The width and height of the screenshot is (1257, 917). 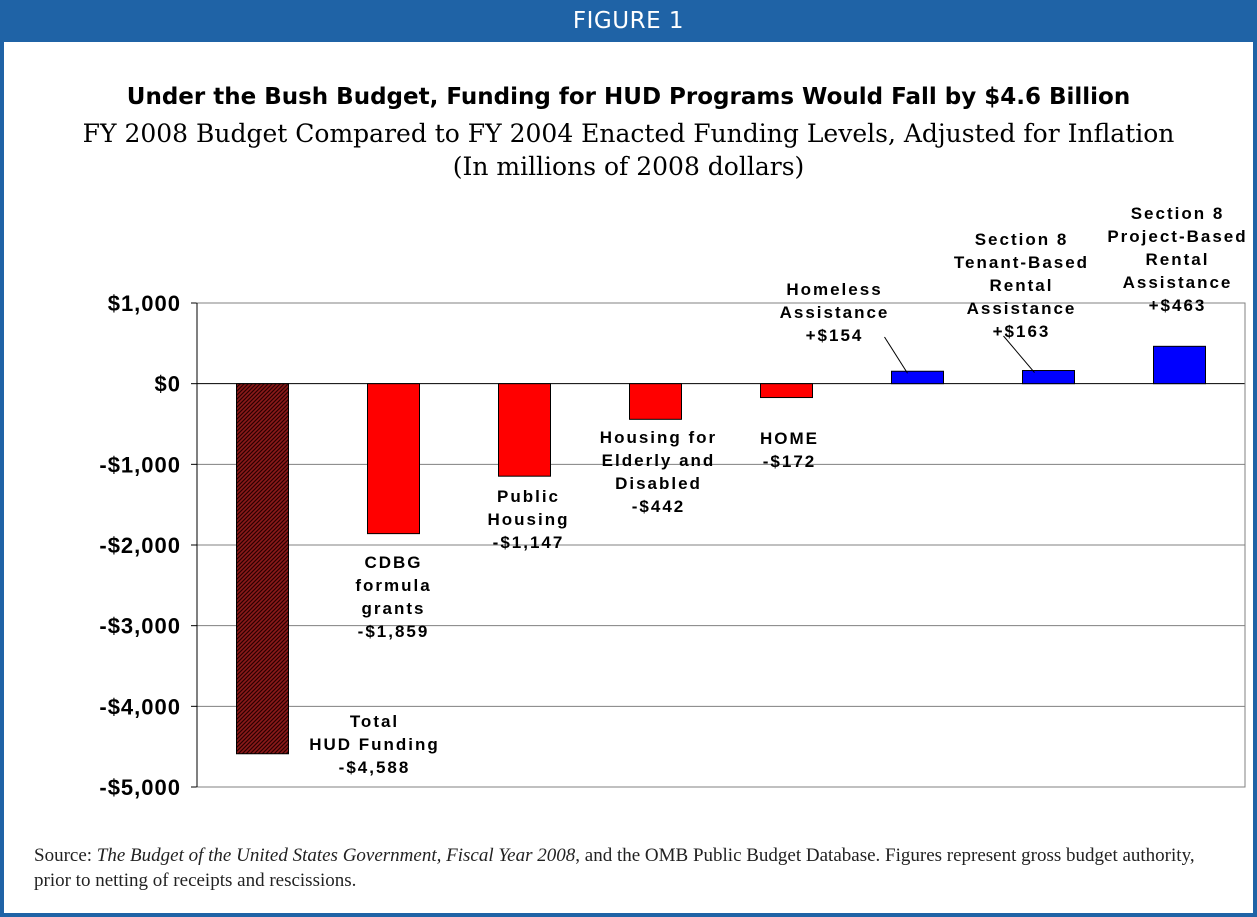 I want to click on data-label-1: Total HUD Funding -$4,588, so click(x=374, y=744).